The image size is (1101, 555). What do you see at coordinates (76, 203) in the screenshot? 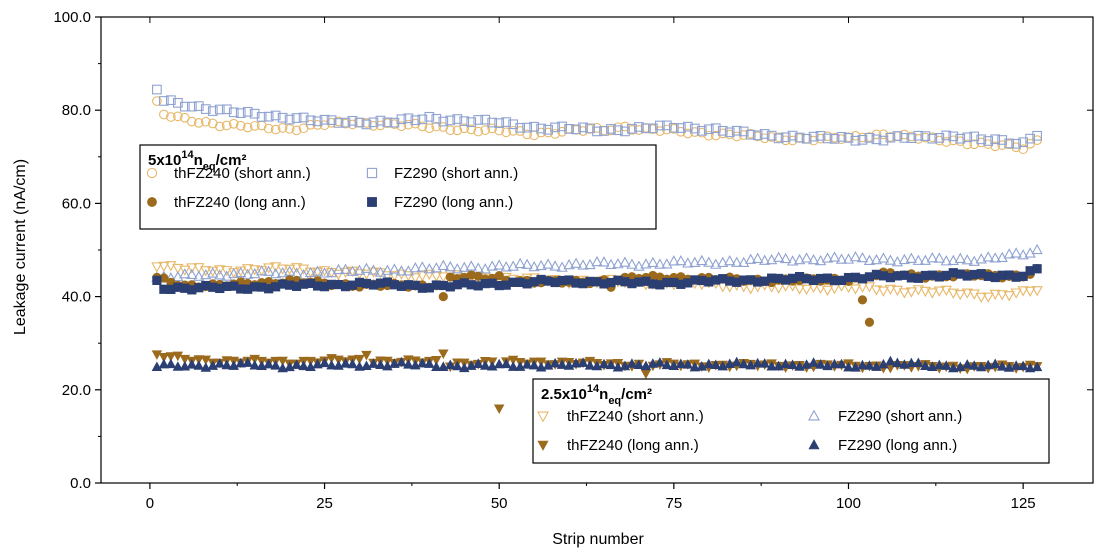
I see `y-tick-label: 60.0` at bounding box center [76, 203].